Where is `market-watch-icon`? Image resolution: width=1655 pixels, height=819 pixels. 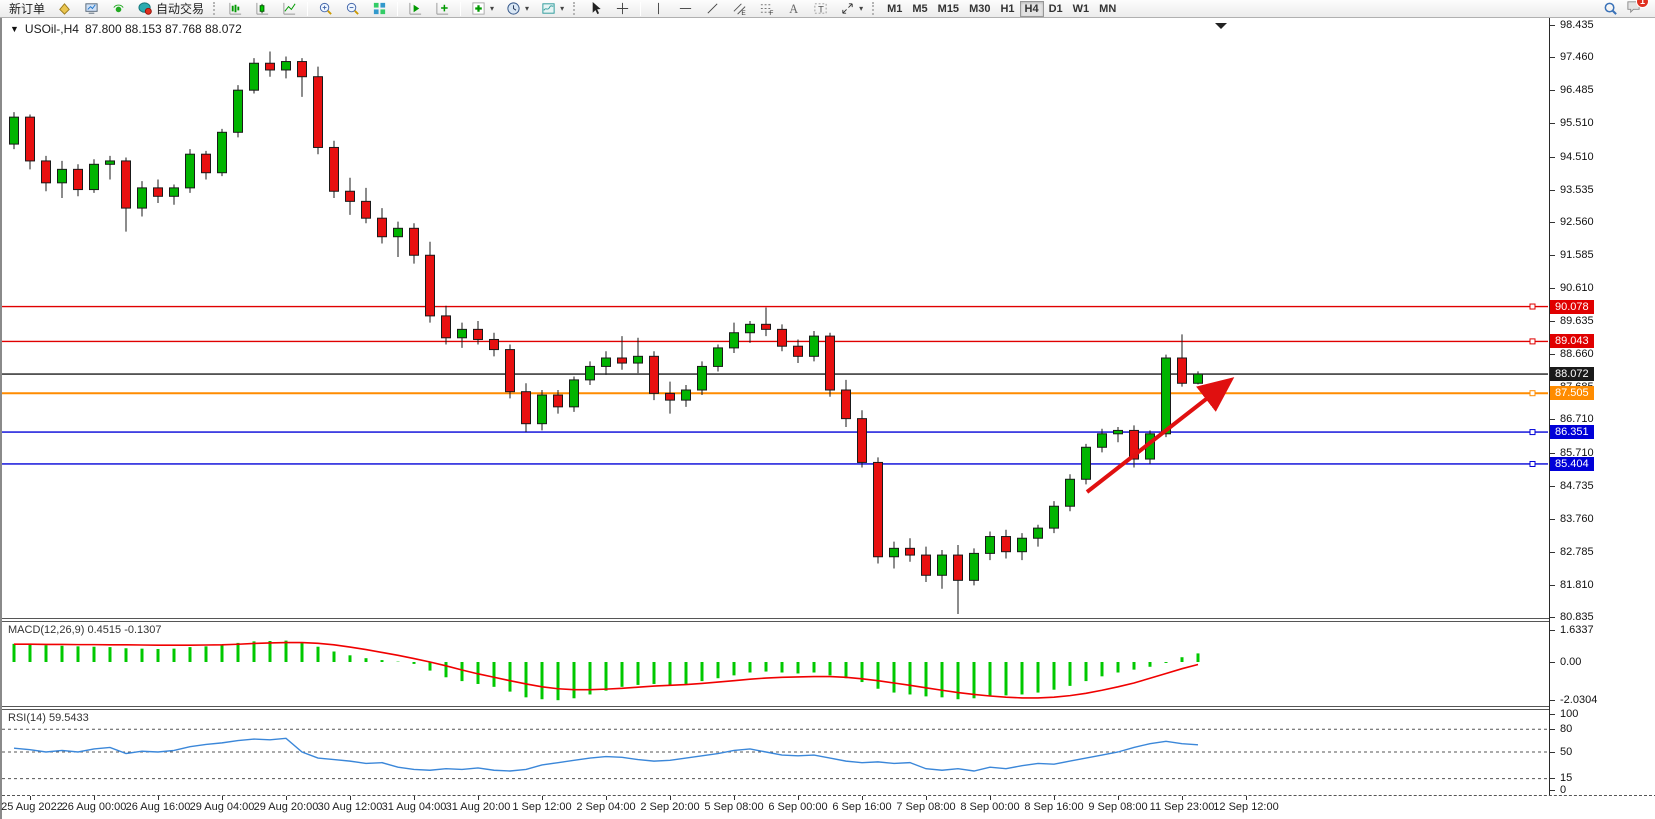
market-watch-icon is located at coordinates (91, 8).